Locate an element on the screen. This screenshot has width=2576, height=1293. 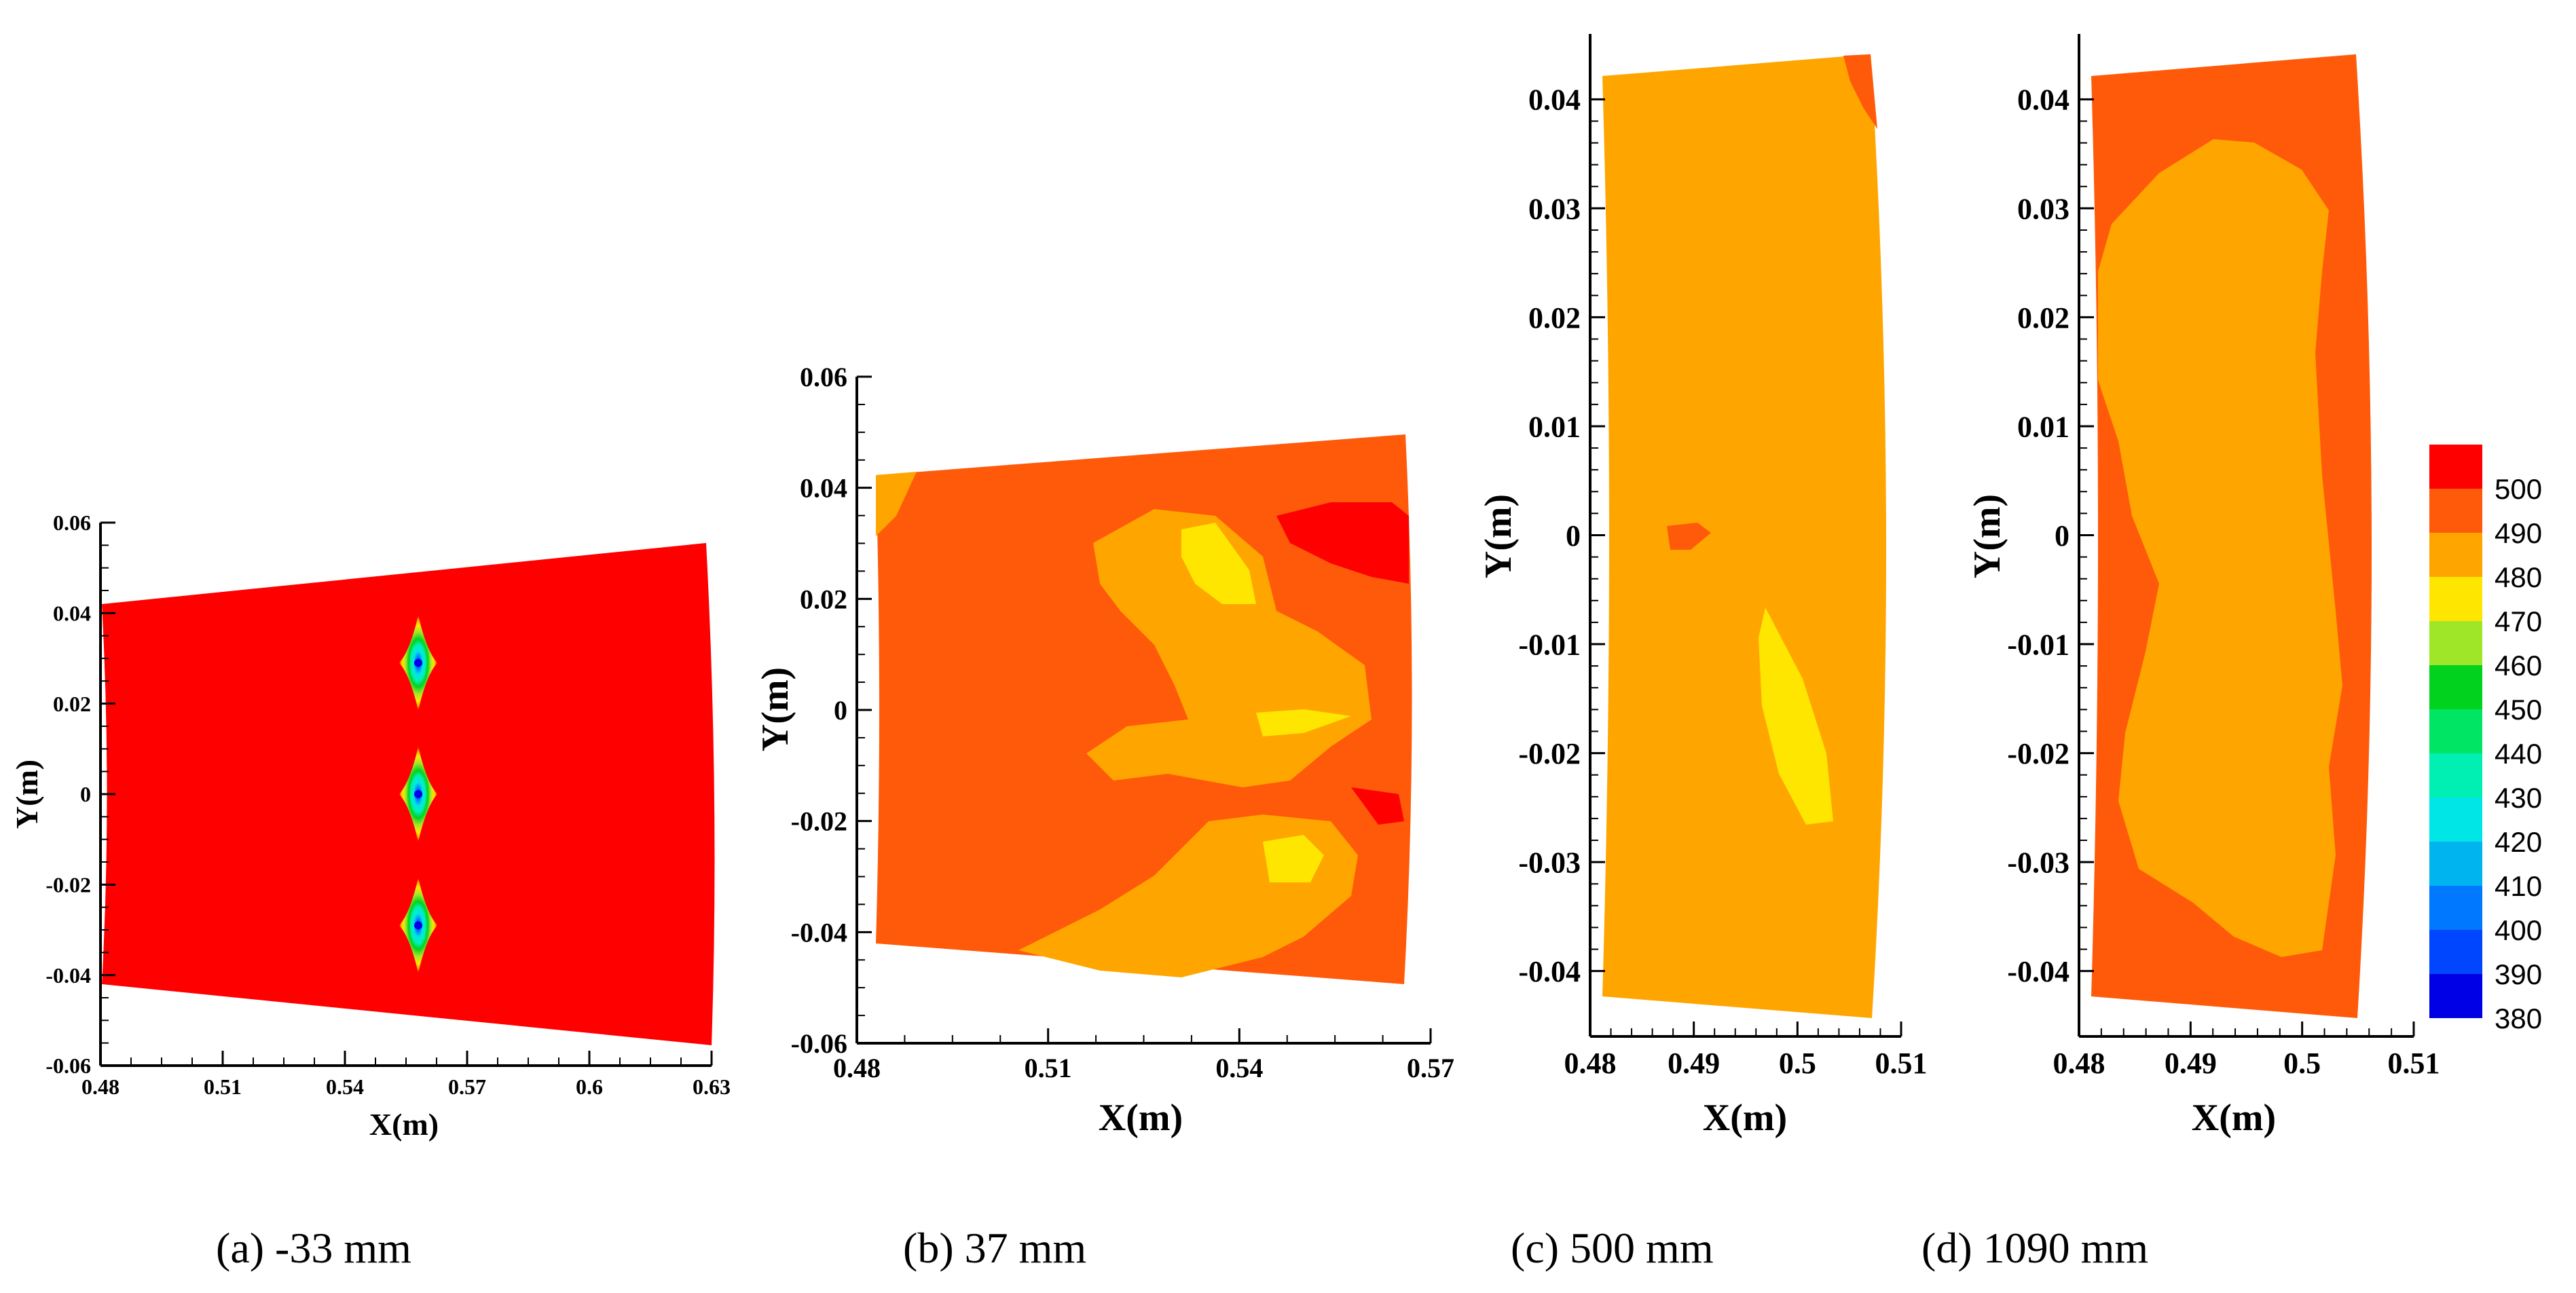
panel-b-y-tick-label: 0.06 is located at coordinates (824, 377).